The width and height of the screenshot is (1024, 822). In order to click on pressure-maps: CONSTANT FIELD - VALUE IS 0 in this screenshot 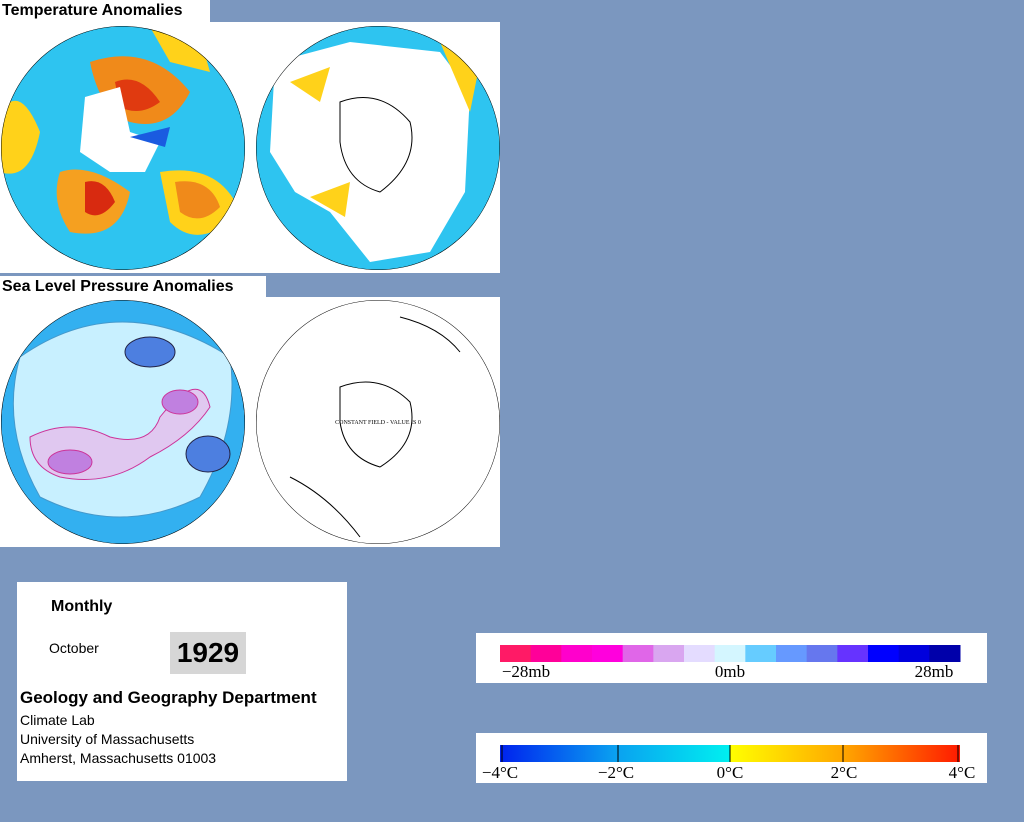, I will do `click(250, 422)`.